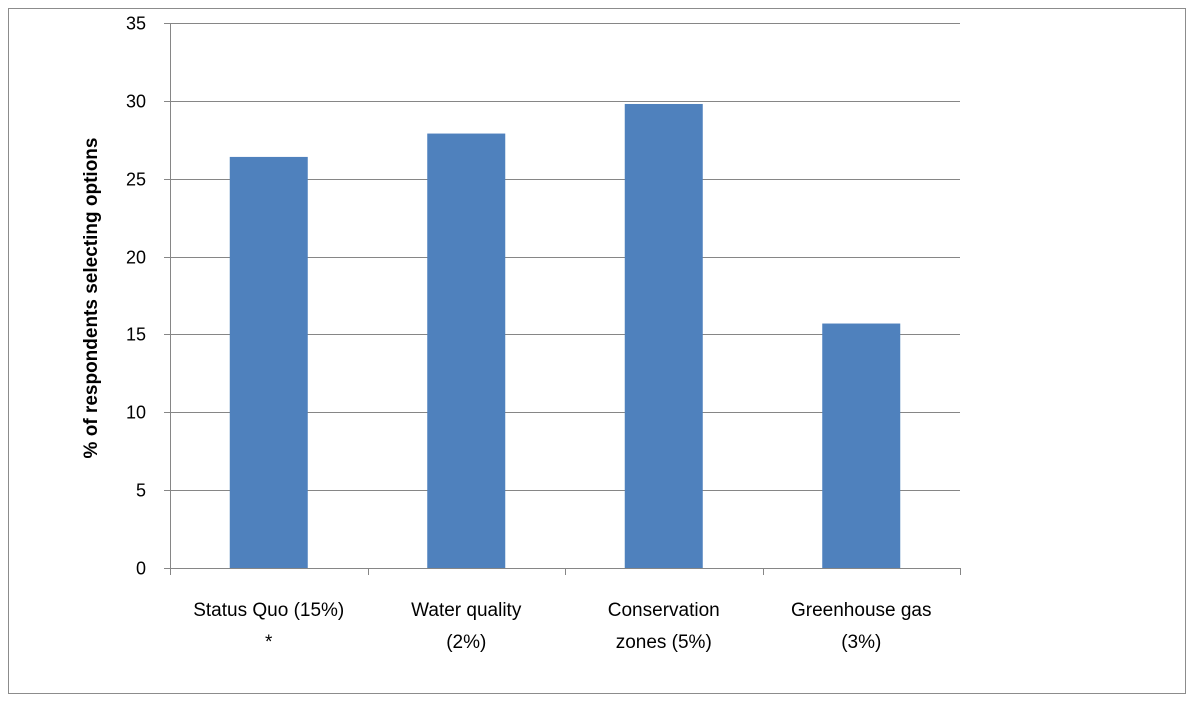  Describe the element at coordinates (136, 296) in the screenshot. I see `y-tick-labels: 0 5 10 15 20 25 30 35` at that location.